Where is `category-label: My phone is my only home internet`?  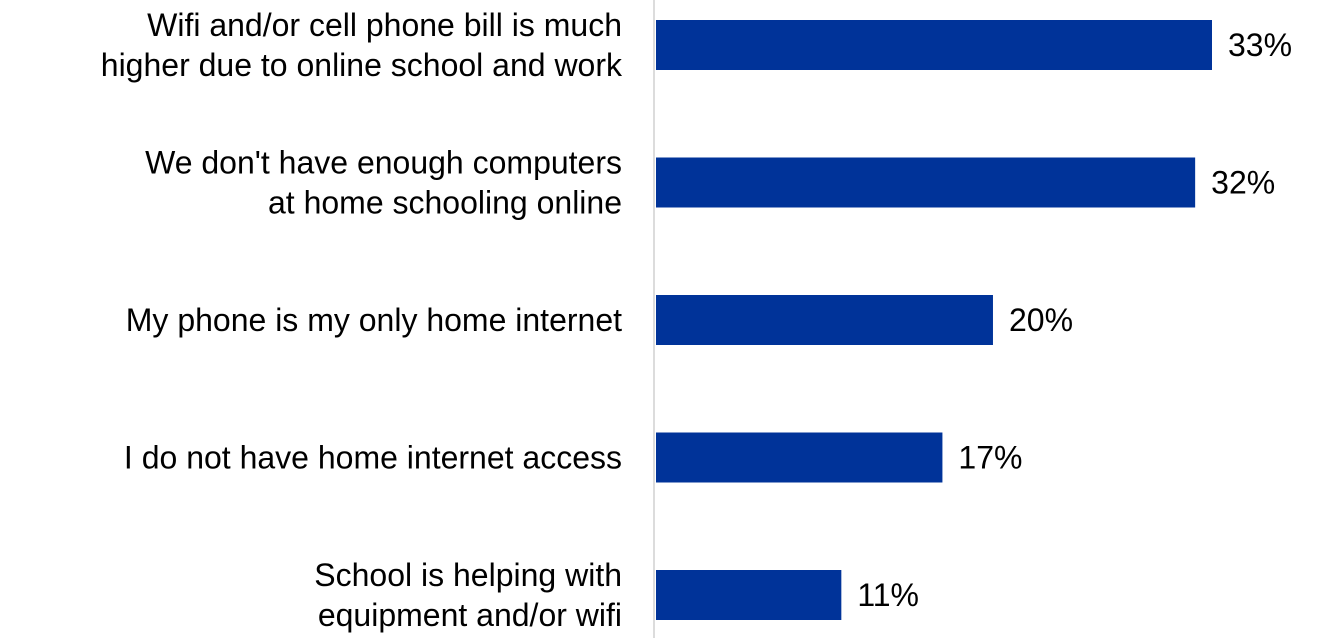 category-label: My phone is my only home internet is located at coordinates (374, 320).